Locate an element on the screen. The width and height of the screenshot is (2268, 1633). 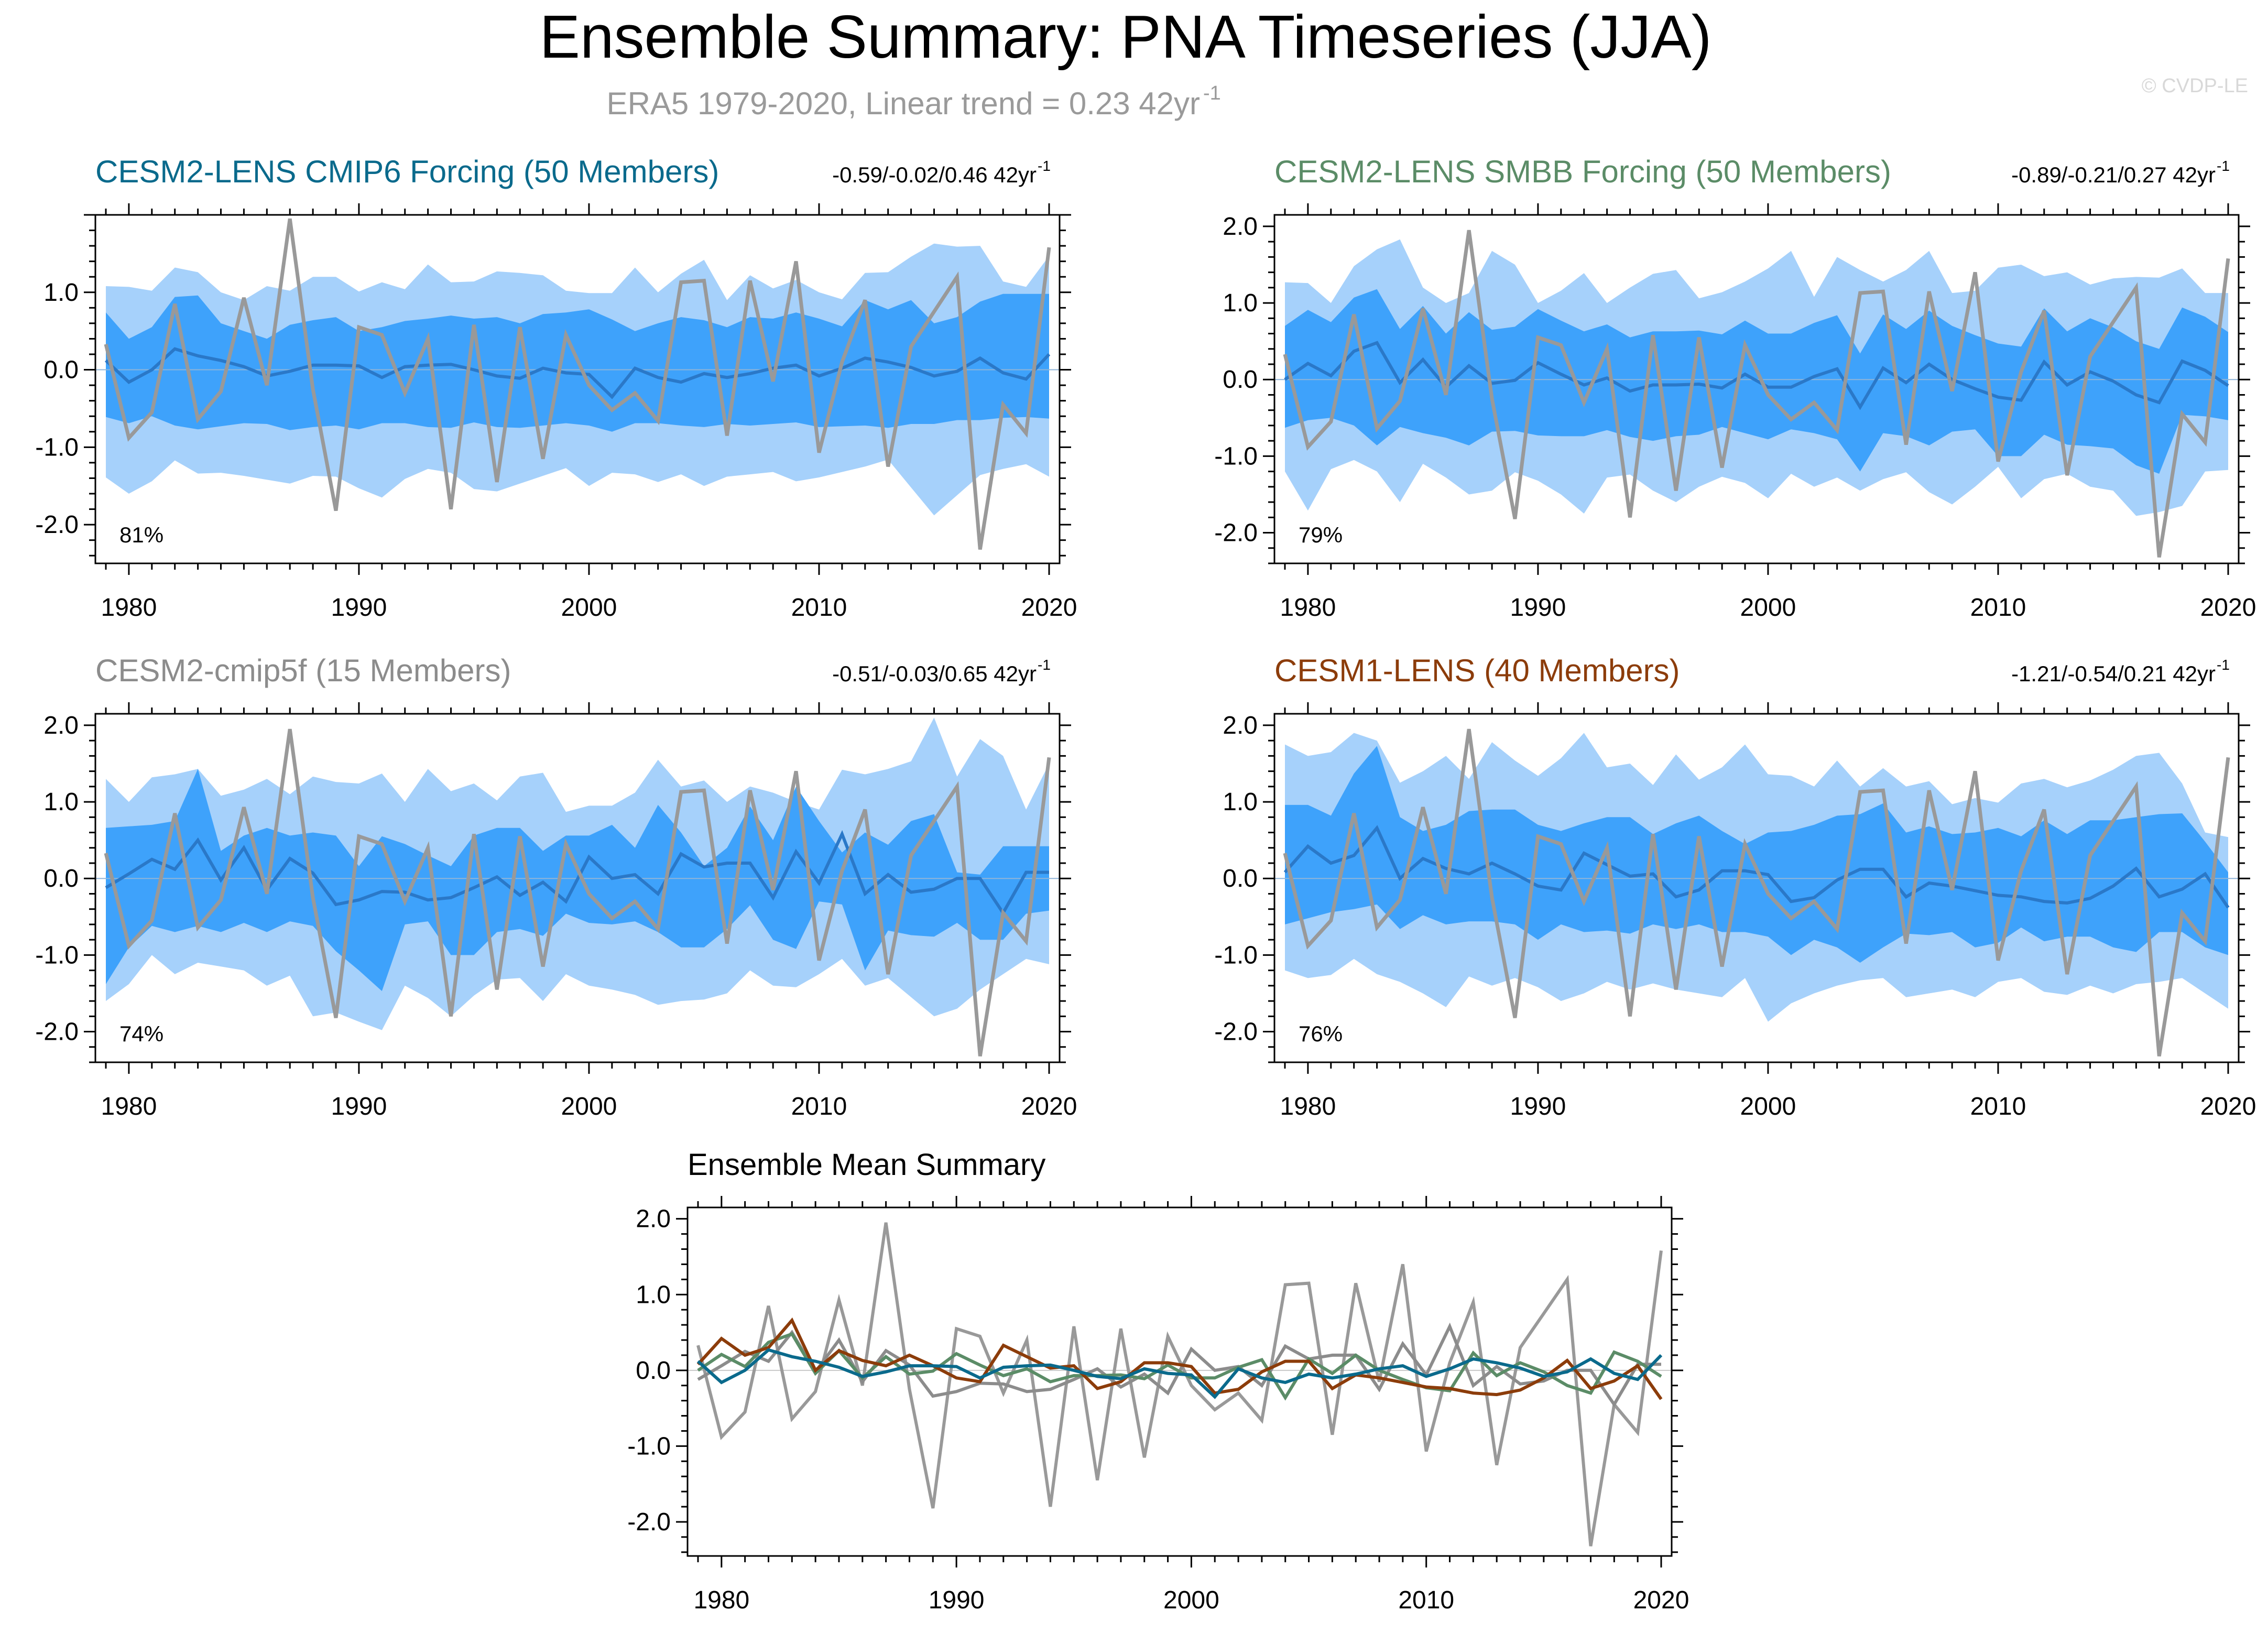
panel-title: CESM2-LENS SMBB Forcing (50 Members) is located at coordinates (1582, 171).